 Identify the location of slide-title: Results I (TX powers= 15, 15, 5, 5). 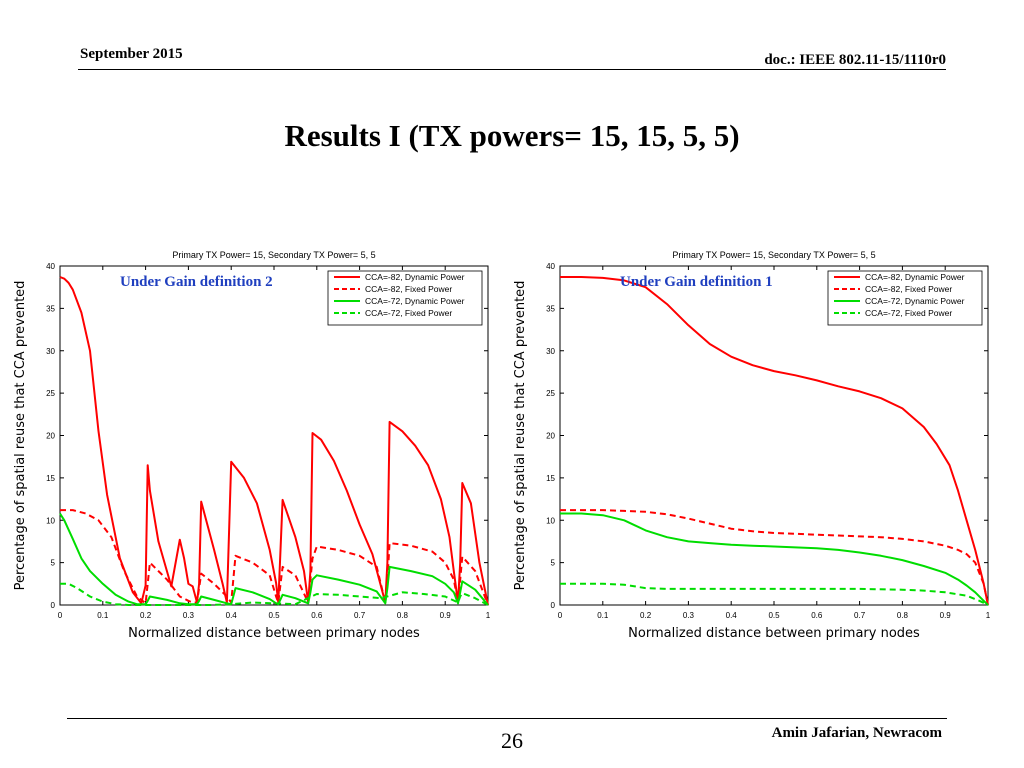
(512, 135).